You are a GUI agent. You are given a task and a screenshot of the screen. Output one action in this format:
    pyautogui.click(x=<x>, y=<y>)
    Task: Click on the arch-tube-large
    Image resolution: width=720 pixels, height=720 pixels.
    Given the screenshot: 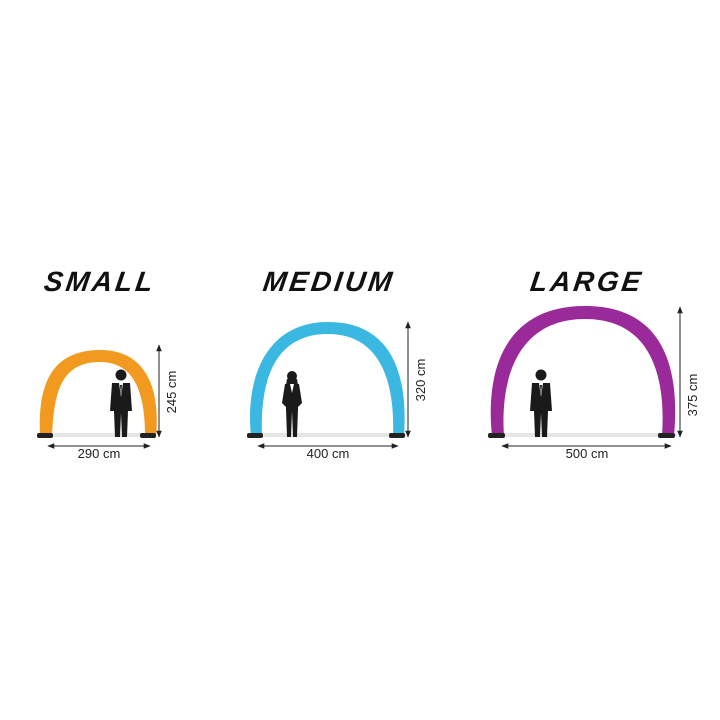 What is the action you would take?
    pyautogui.click(x=583, y=371)
    